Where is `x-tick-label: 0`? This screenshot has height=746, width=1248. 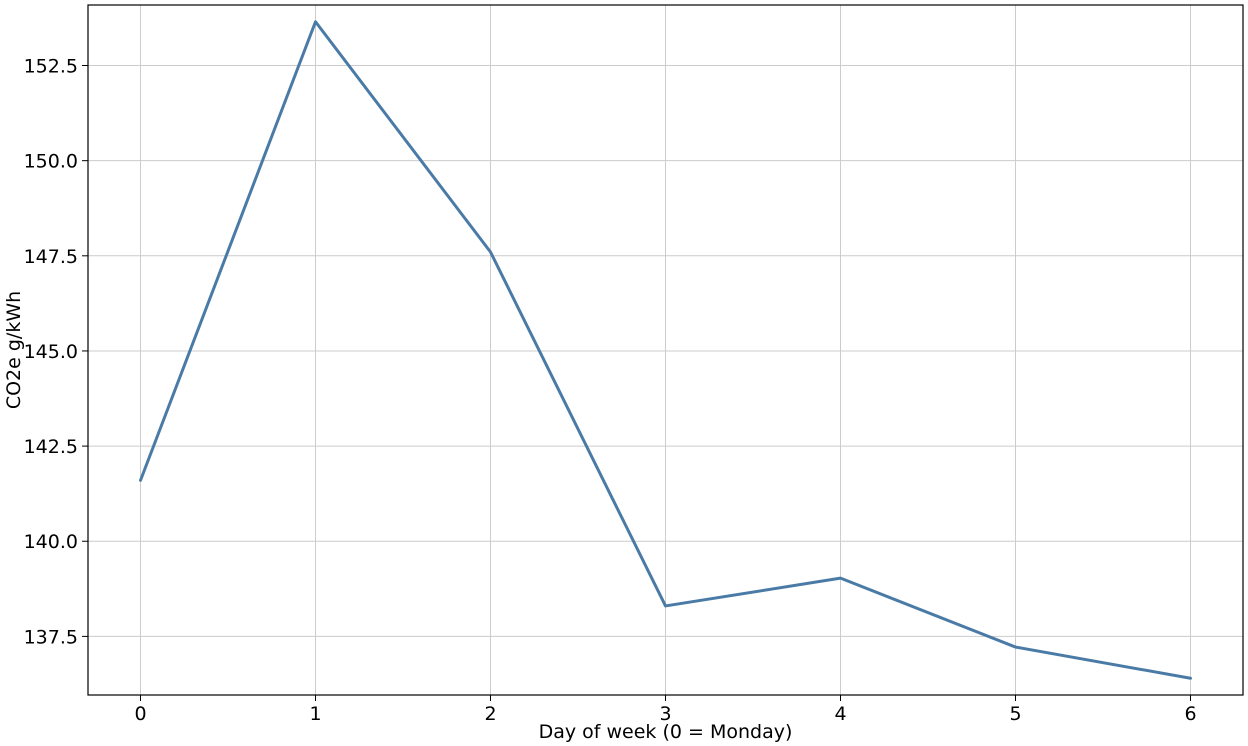
x-tick-label: 0 is located at coordinates (140, 714).